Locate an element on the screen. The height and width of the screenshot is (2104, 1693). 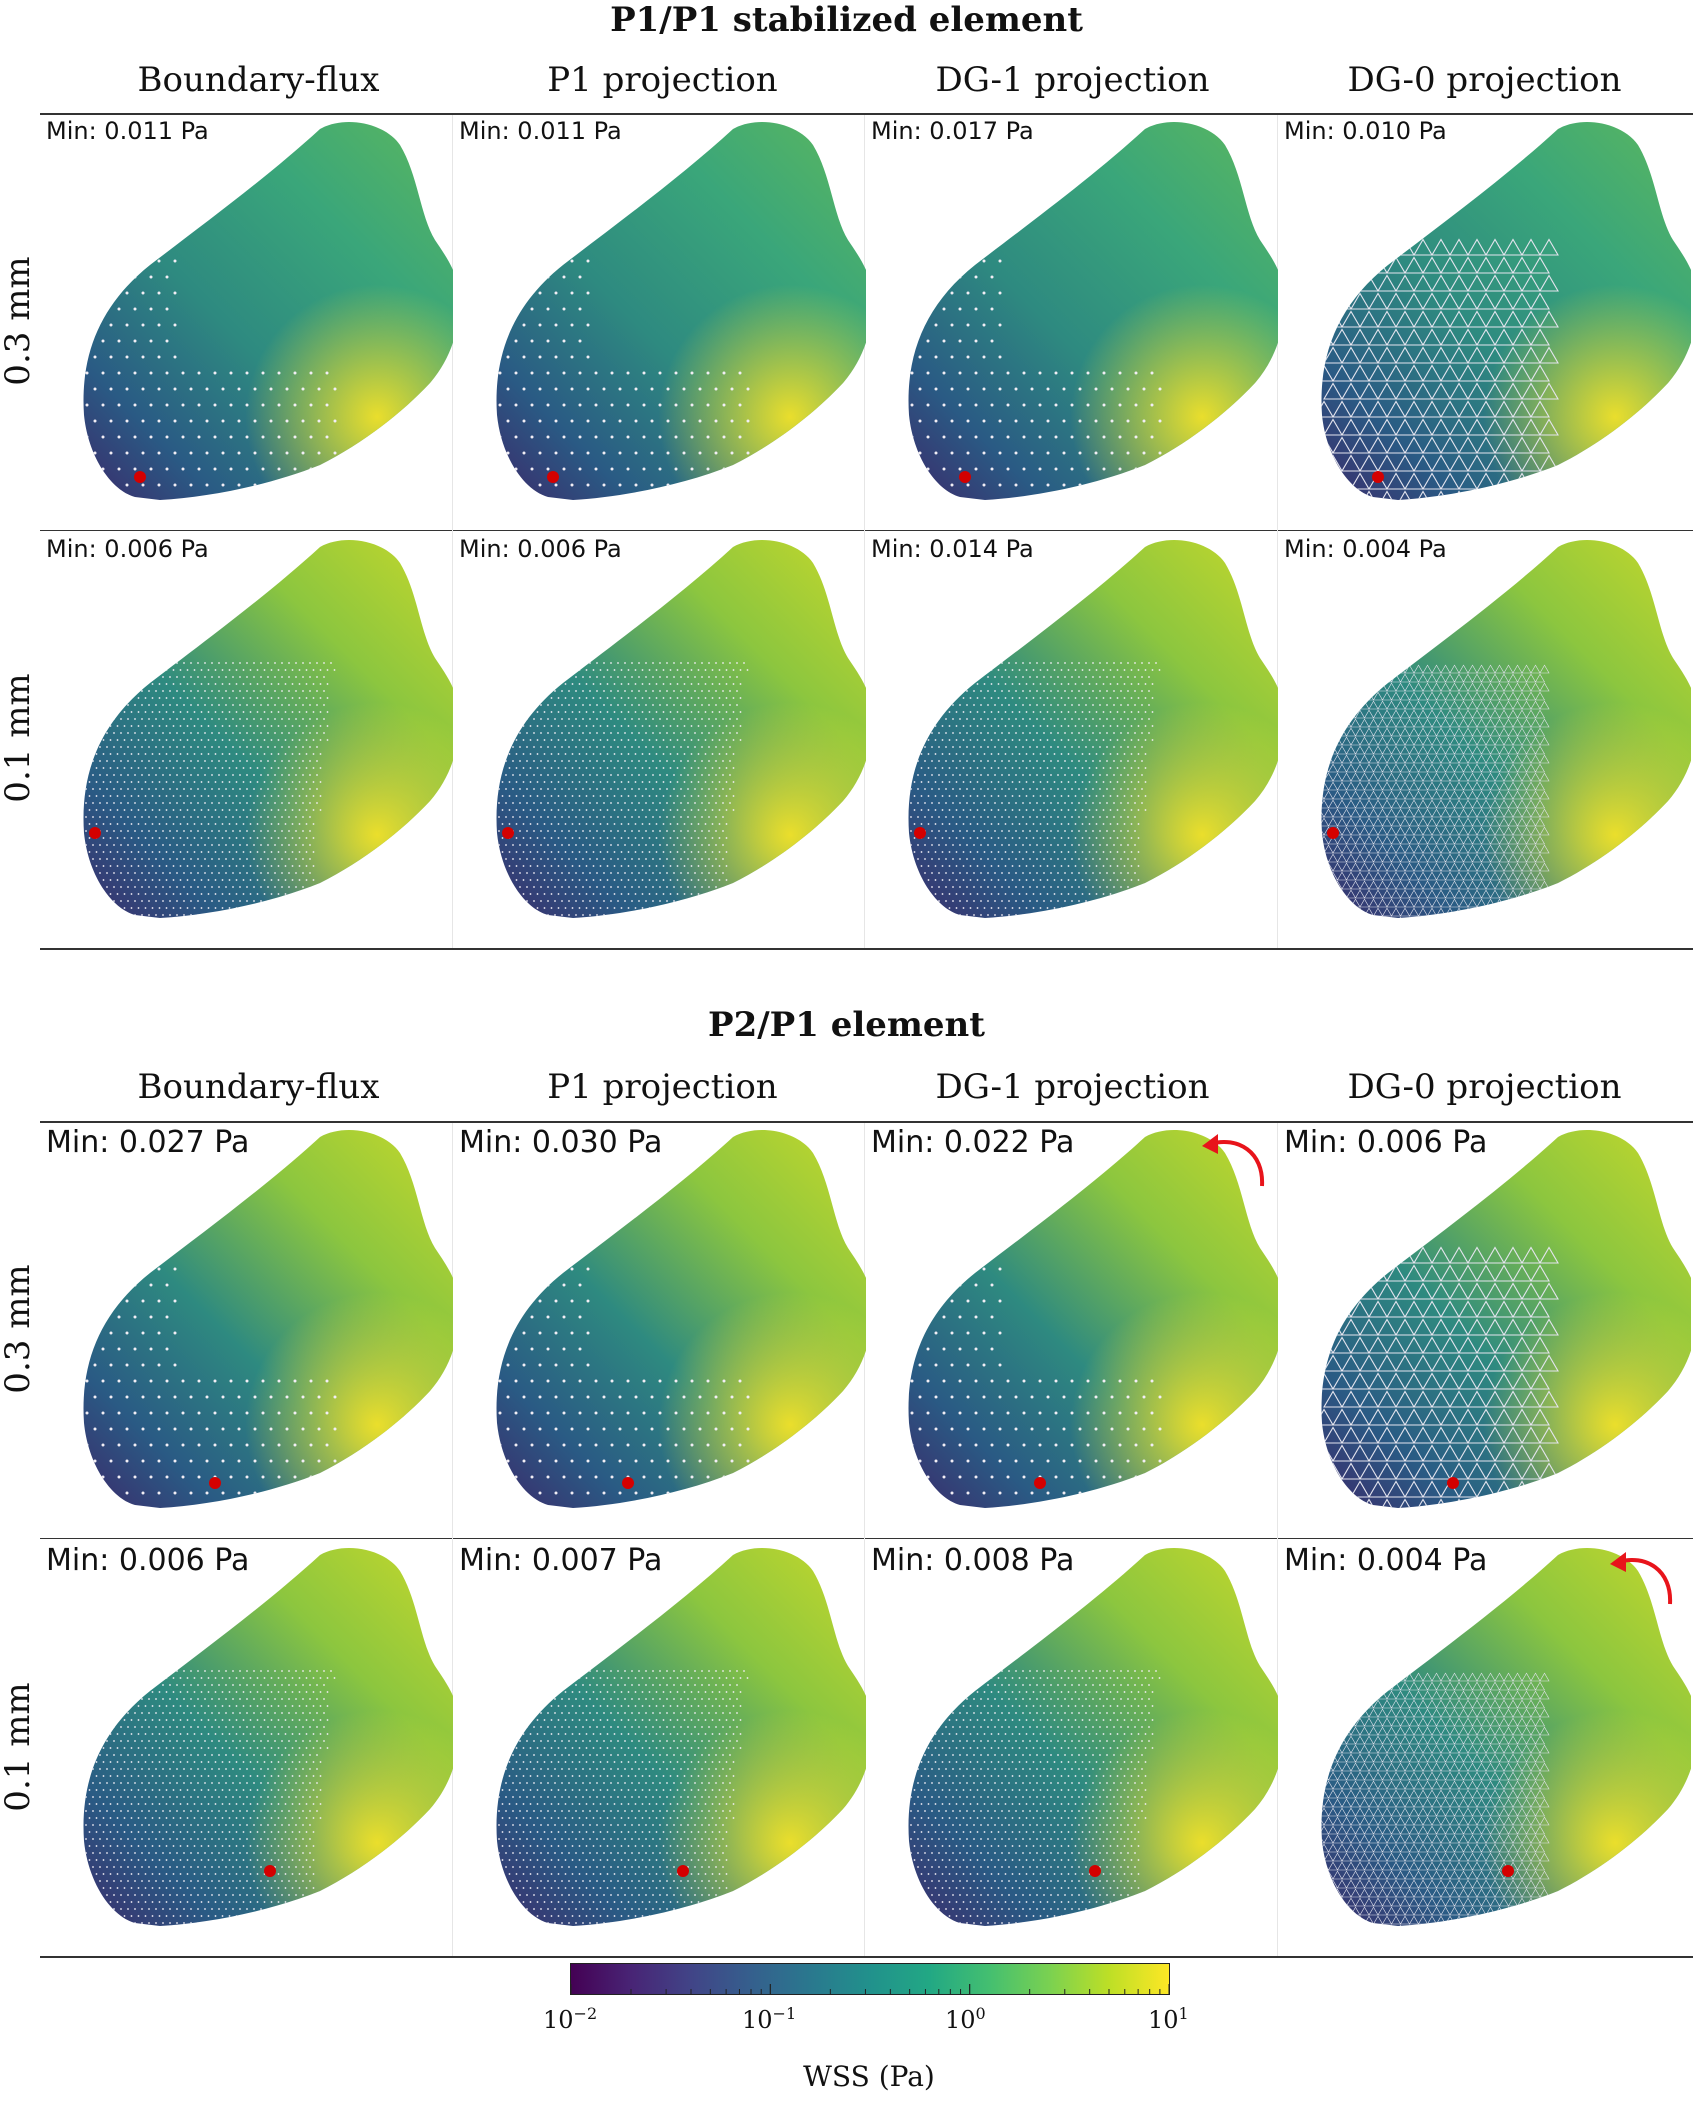
wss-surface-panel: Min: 0.030 Pa is located at coordinates (659, 1330).